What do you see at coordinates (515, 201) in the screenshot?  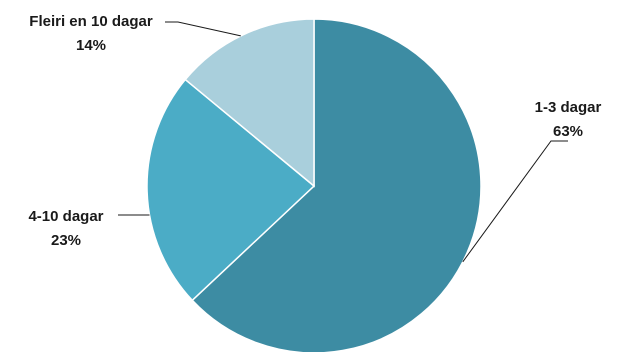 I see `leader-line-1-3-dagar` at bounding box center [515, 201].